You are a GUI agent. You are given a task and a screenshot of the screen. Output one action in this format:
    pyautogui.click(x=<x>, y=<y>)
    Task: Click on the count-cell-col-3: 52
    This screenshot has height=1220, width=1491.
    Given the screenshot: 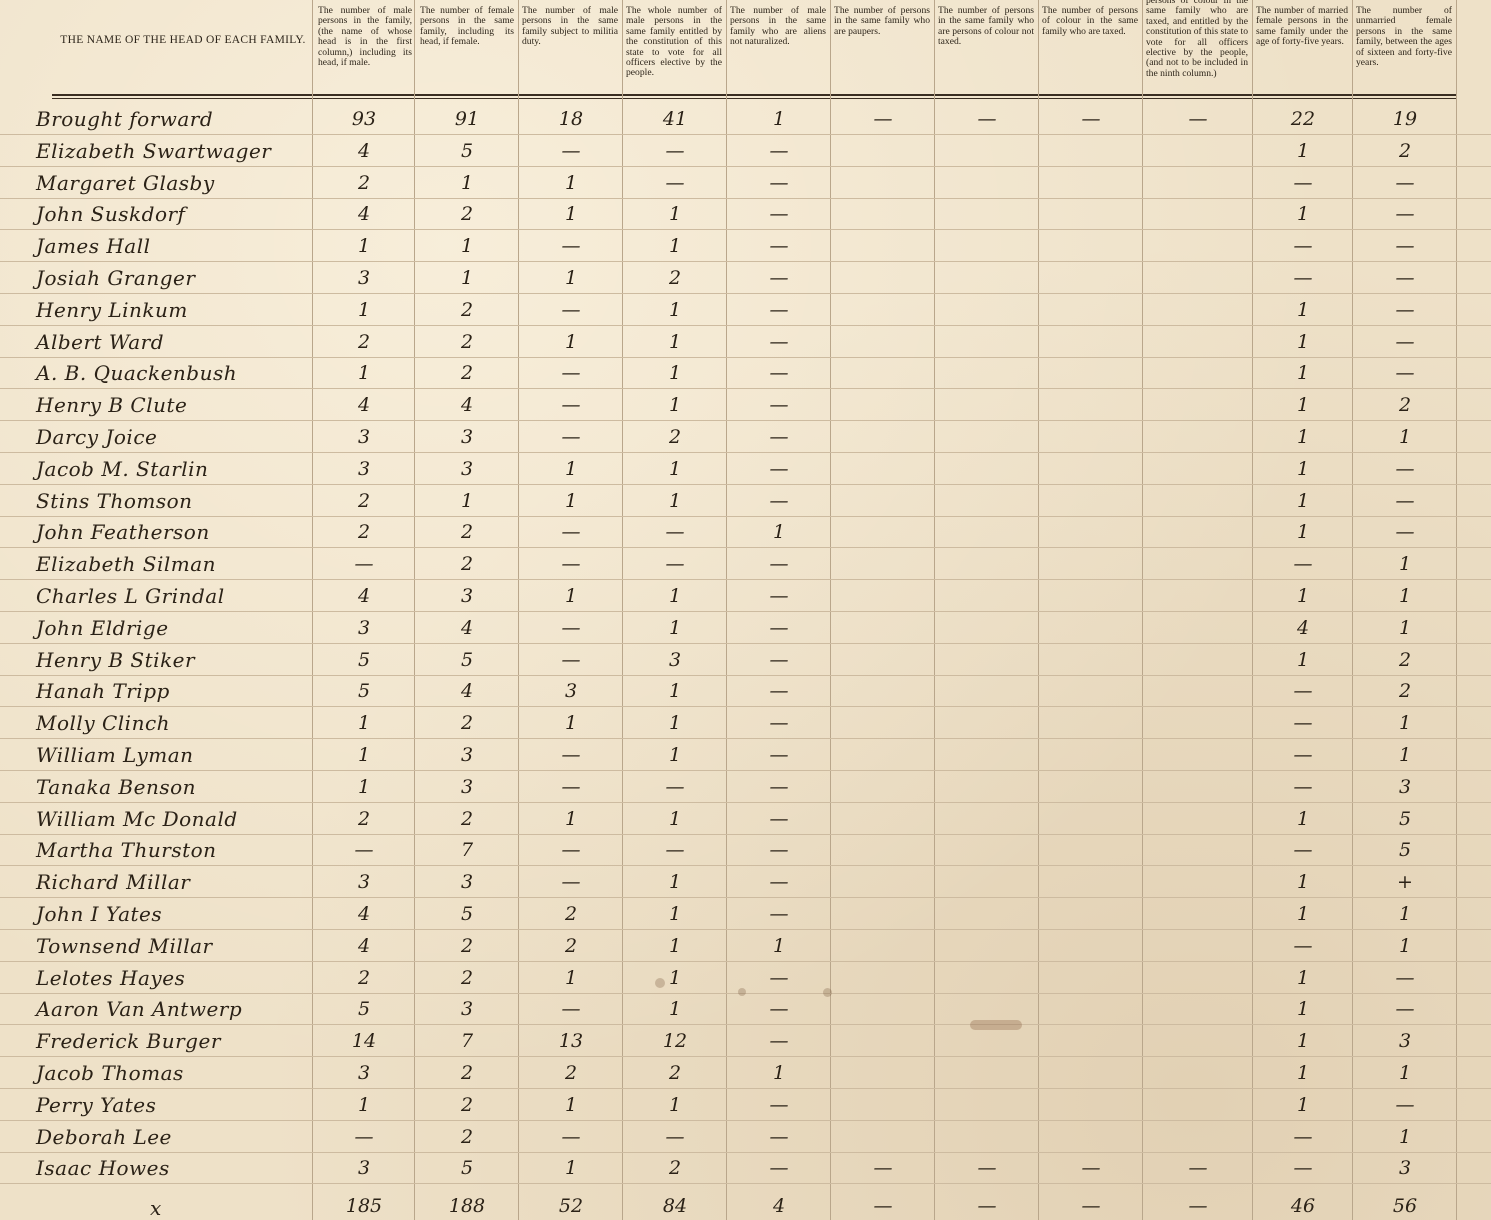 What is the action you would take?
    pyautogui.click(x=571, y=1206)
    